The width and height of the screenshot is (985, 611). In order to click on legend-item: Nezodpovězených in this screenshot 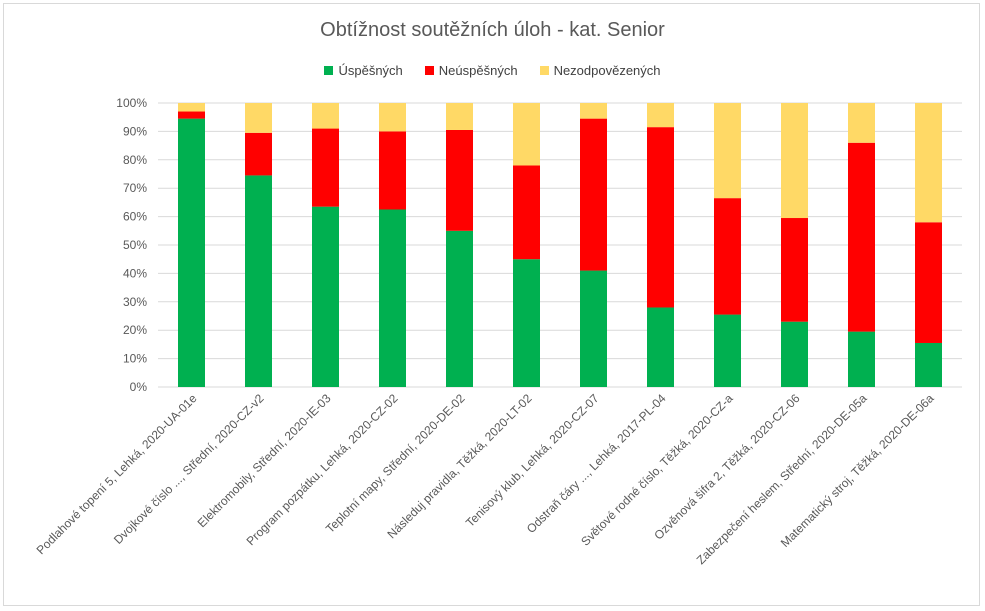, I will do `click(600, 70)`.